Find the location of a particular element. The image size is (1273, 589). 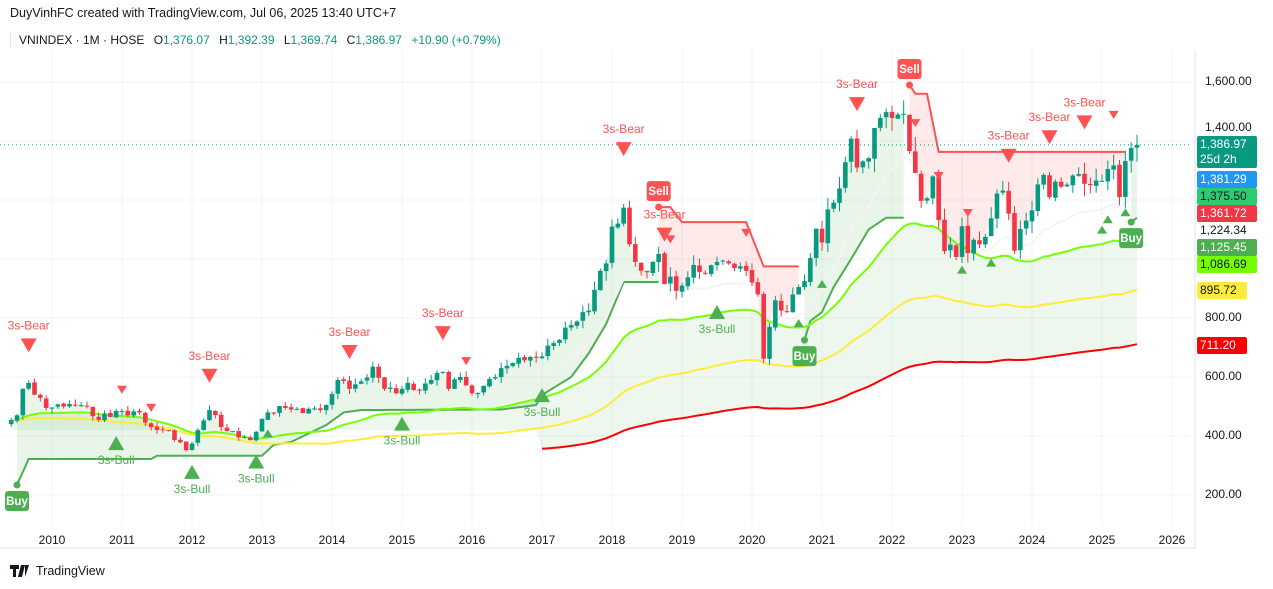

price-tag: 1,224.34 is located at coordinates (1227, 230).